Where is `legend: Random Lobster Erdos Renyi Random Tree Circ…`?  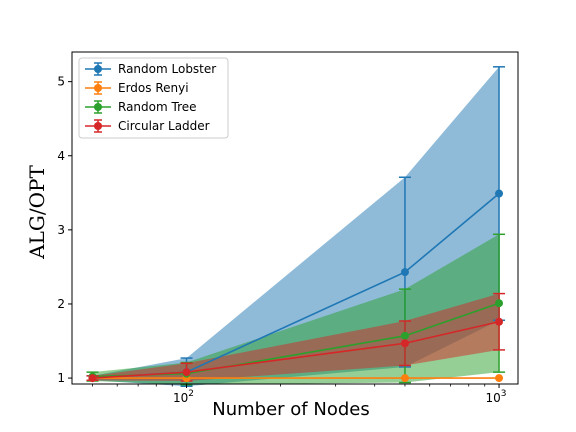
legend: Random Lobster Erdos Renyi Random Tree Circ… is located at coordinates (153, 98).